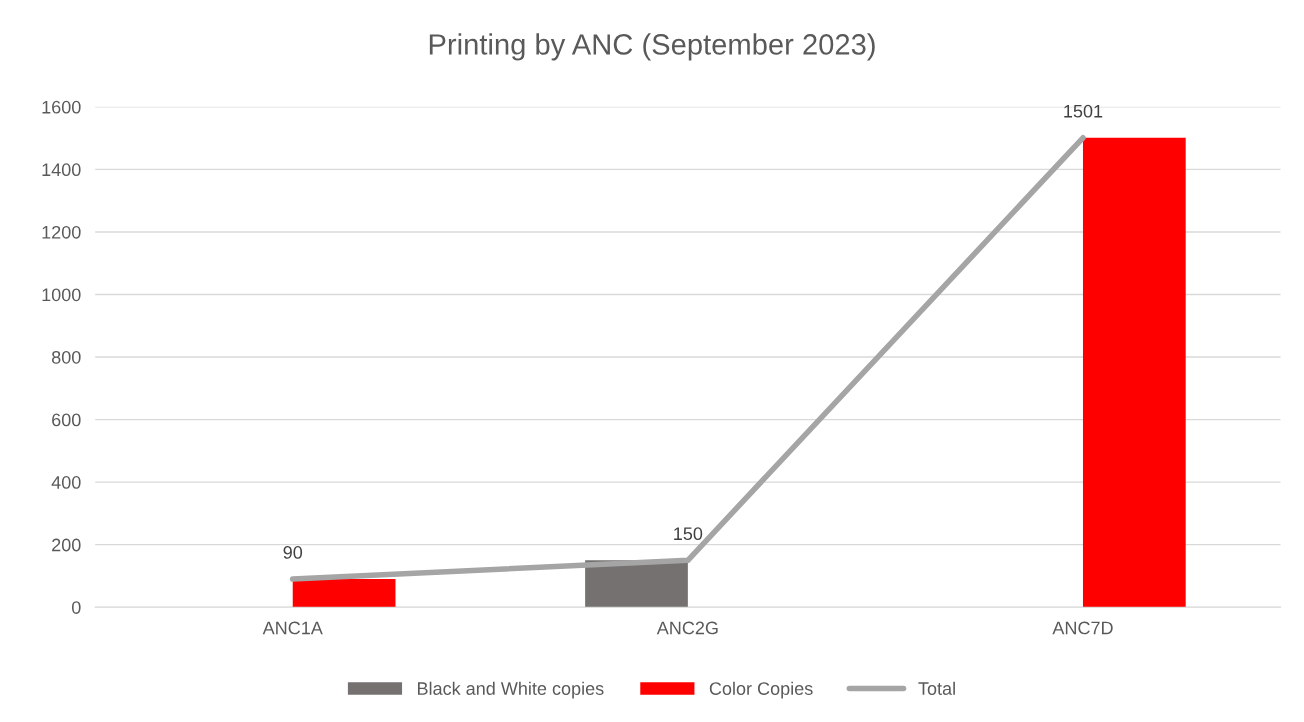  Describe the element at coordinates (936, 688) in the screenshot. I see `legend-label: Total` at that location.